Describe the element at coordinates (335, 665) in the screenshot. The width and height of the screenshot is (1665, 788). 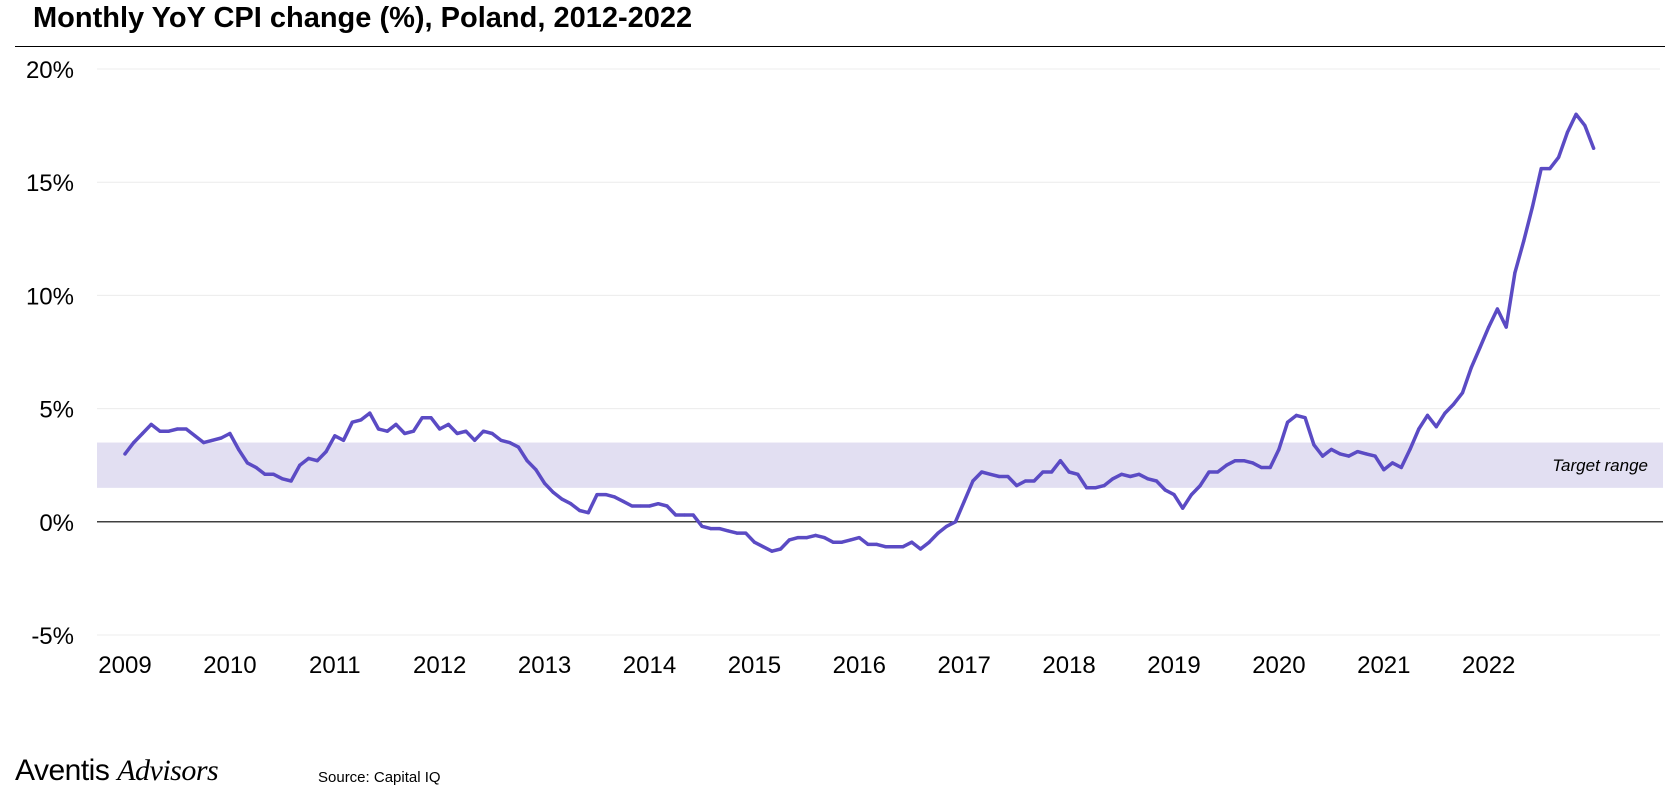
I see `x-tick-label: 2011` at that location.